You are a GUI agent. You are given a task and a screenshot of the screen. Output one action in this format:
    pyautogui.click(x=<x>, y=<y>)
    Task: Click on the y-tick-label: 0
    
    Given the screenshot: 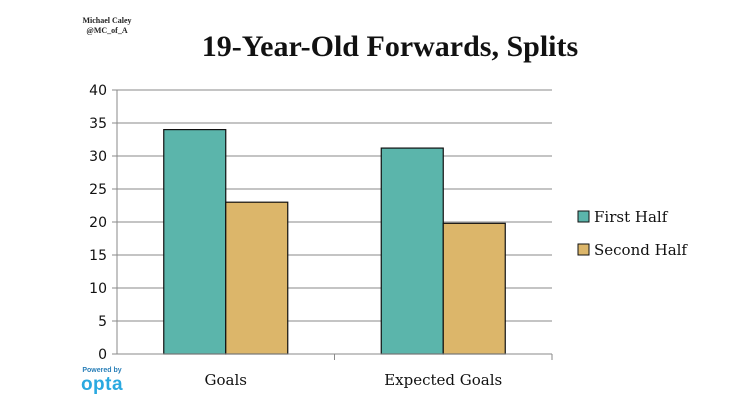 What is the action you would take?
    pyautogui.click(x=102, y=355)
    